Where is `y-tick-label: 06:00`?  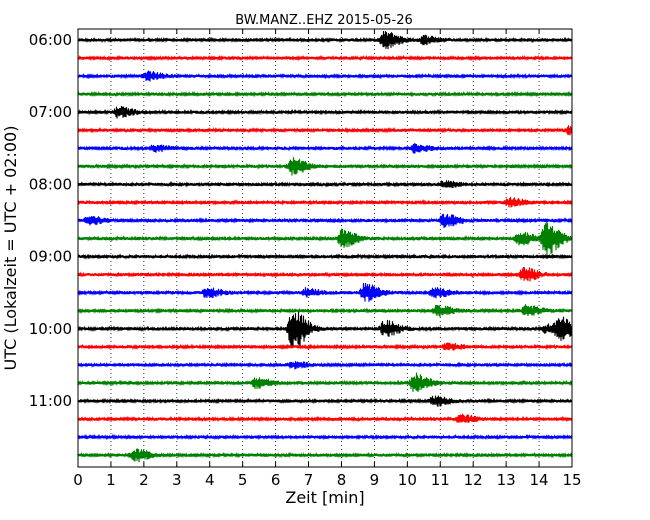 y-tick-label: 06:00 is located at coordinates (50, 40).